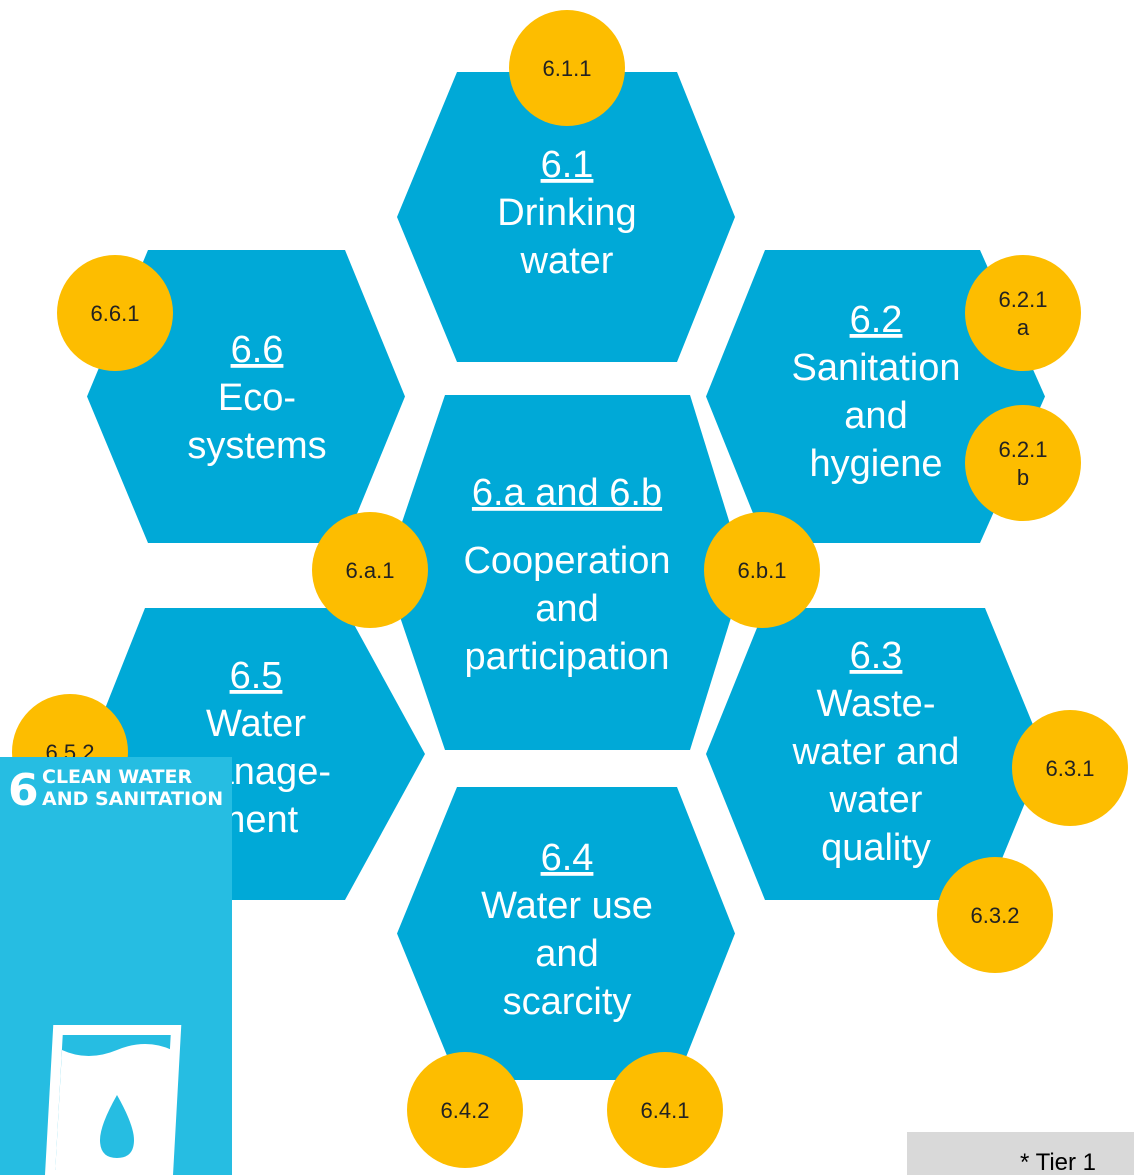 The height and width of the screenshot is (1175, 1134). Describe the element at coordinates (566, 213) in the screenshot. I see `target-label: Drinking` at that location.